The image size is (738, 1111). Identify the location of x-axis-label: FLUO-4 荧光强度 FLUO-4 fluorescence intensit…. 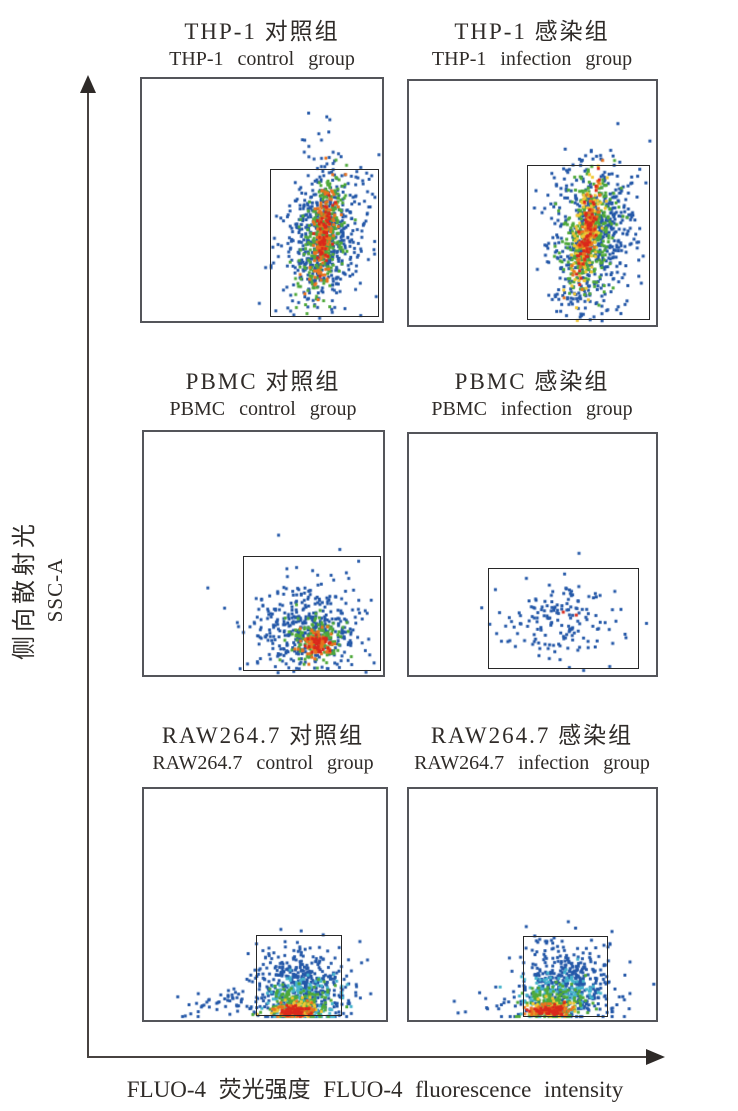
(375, 1089).